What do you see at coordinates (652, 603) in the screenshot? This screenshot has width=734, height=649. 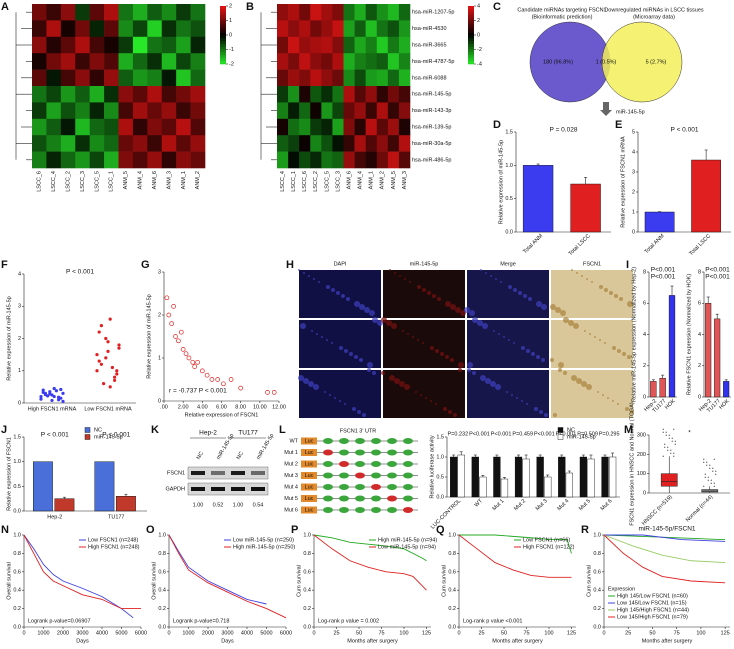 I see `legend-label: Low 145/Low FSCN1 (n=15)` at bounding box center [652, 603].